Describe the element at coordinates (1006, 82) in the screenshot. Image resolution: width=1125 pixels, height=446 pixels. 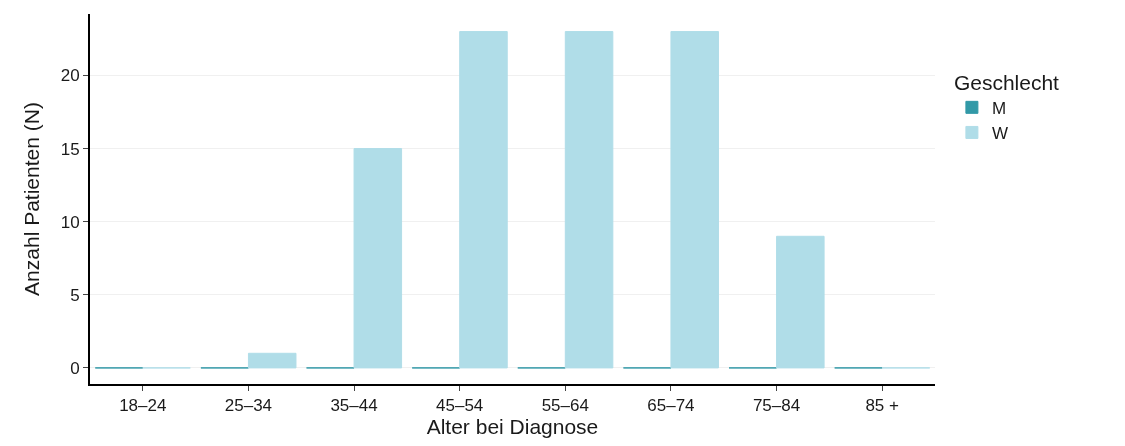
I see `legend-title: Geschlecht` at that location.